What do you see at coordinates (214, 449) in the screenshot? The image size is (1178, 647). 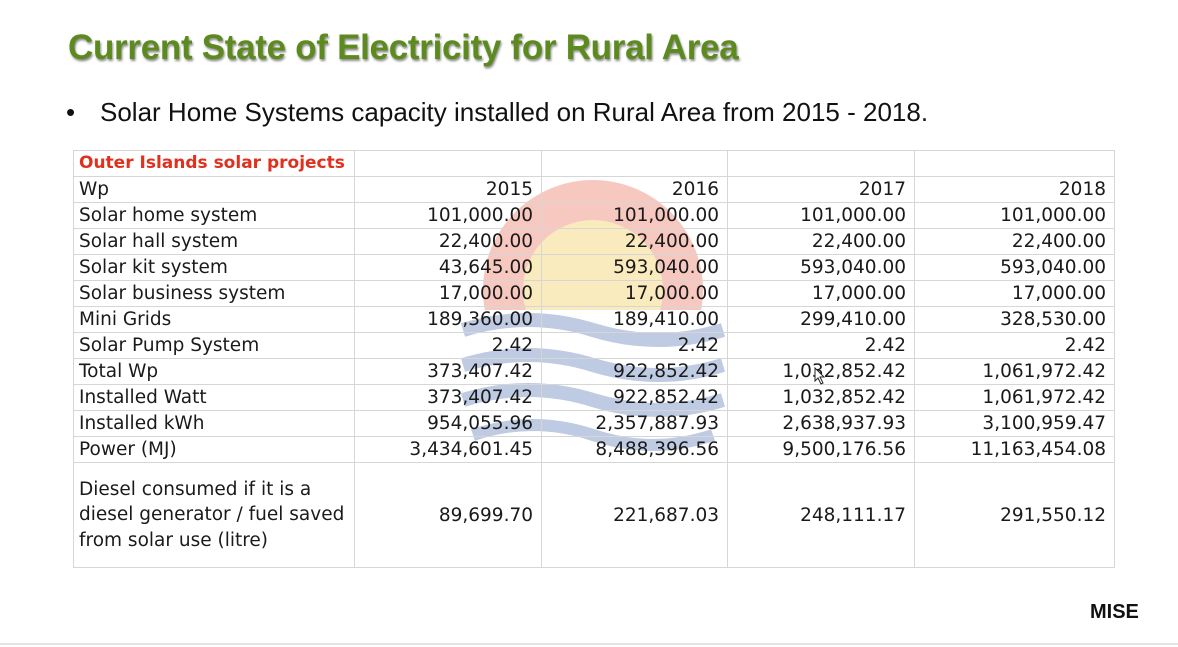 I see `row-label: Power (MJ)` at bounding box center [214, 449].